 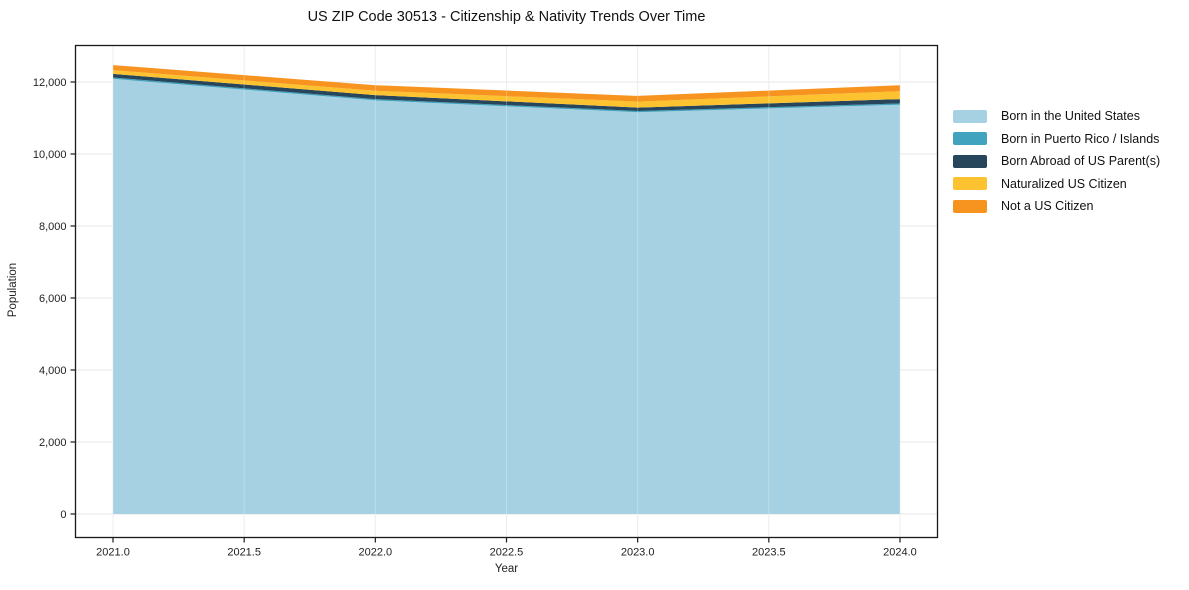 I want to click on legend-item: Naturalized US Citizen, so click(x=1056, y=184).